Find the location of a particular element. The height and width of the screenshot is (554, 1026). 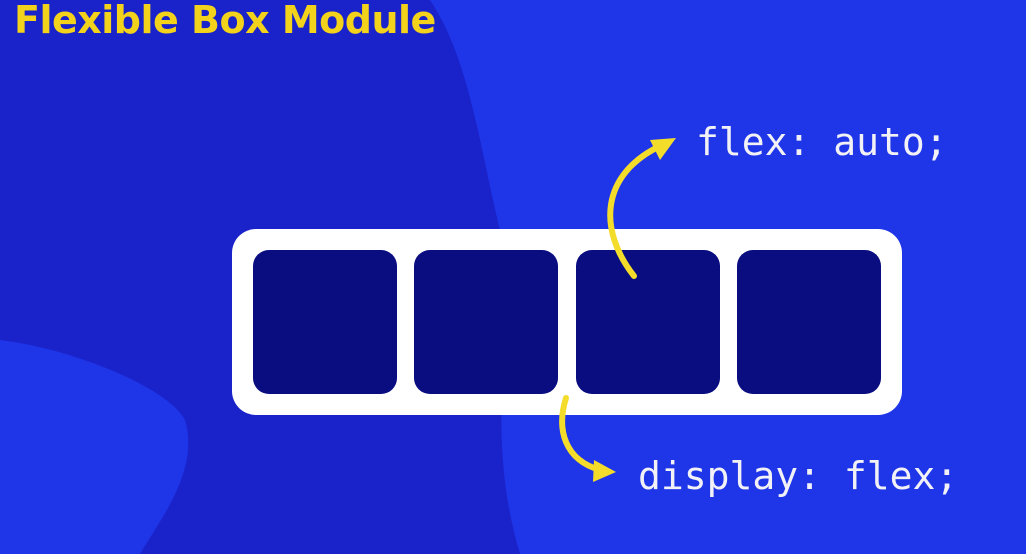

flex-auto-label: flex: auto; is located at coordinates (822, 142).